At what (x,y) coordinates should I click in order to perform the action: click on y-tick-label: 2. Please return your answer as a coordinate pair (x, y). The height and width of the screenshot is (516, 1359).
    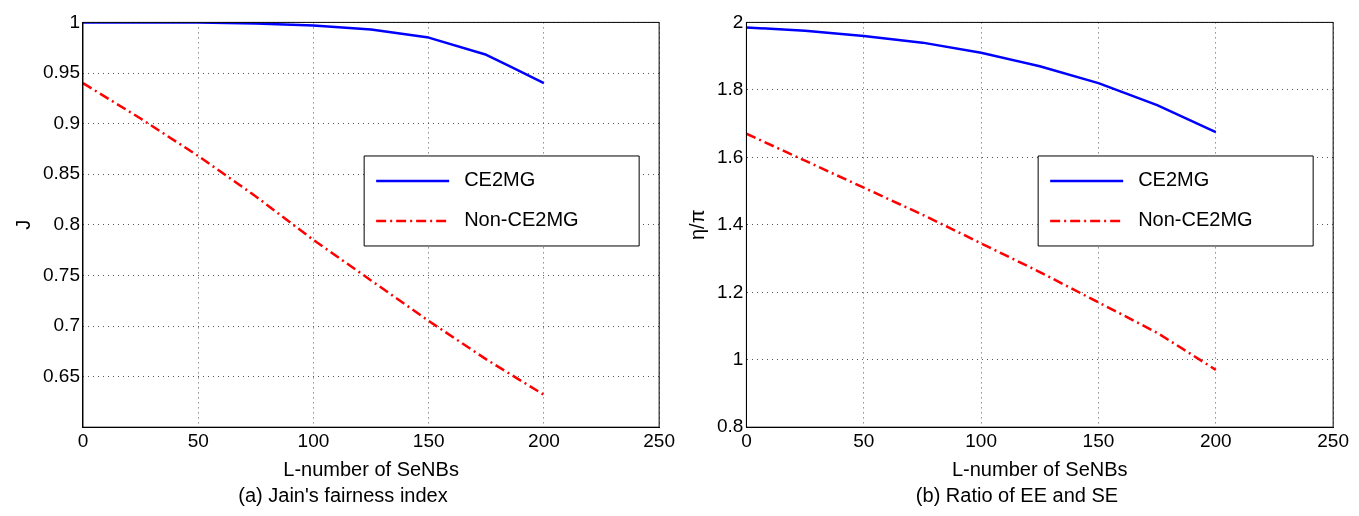
    Looking at the image, I should click on (738, 21).